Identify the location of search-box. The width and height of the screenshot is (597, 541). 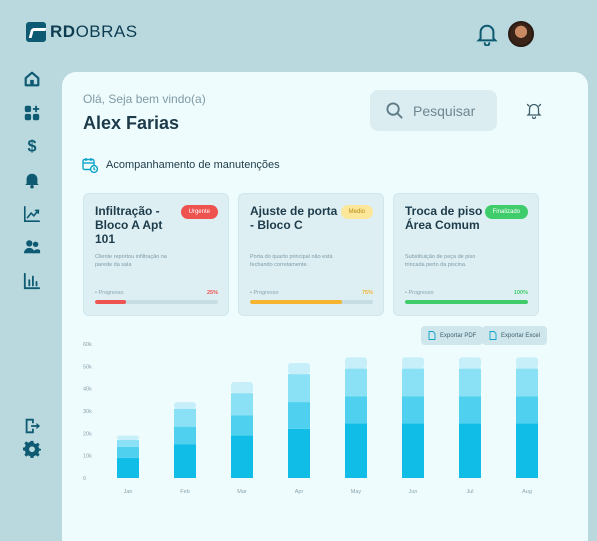
(433, 110).